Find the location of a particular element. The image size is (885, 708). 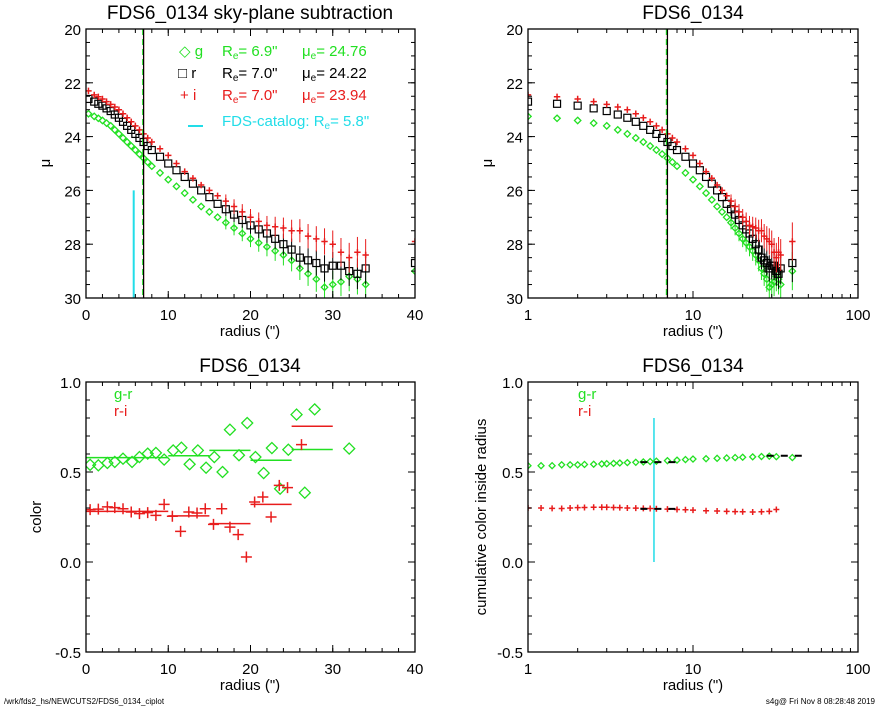

panel4-plot-area is located at coordinates (668, 490).